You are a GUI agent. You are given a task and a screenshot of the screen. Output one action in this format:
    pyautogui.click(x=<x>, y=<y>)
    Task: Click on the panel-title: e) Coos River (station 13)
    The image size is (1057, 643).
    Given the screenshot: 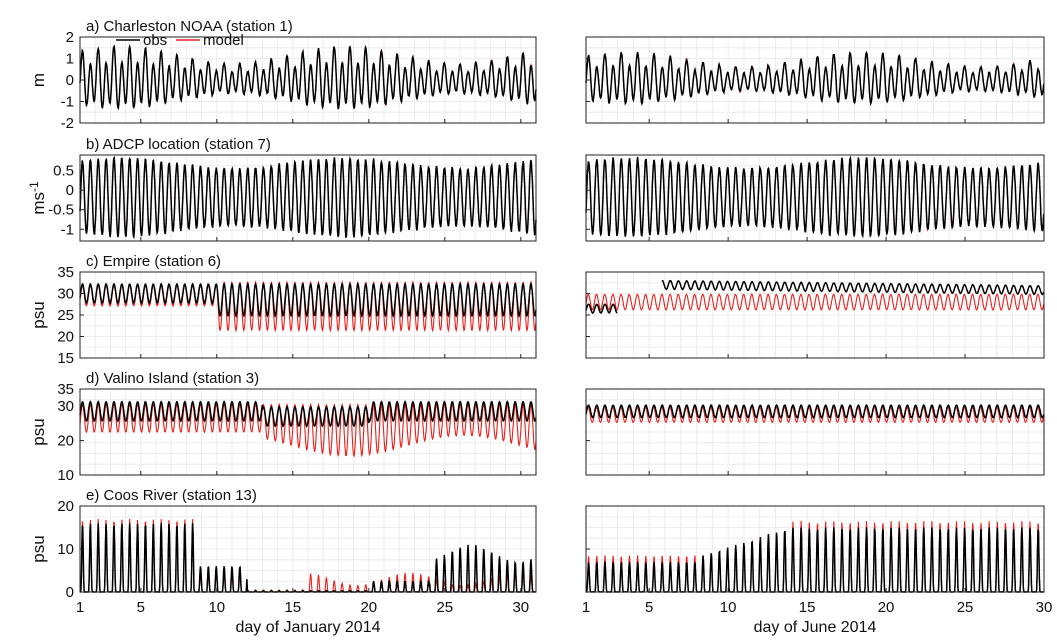 What is the action you would take?
    pyautogui.click(x=171, y=495)
    